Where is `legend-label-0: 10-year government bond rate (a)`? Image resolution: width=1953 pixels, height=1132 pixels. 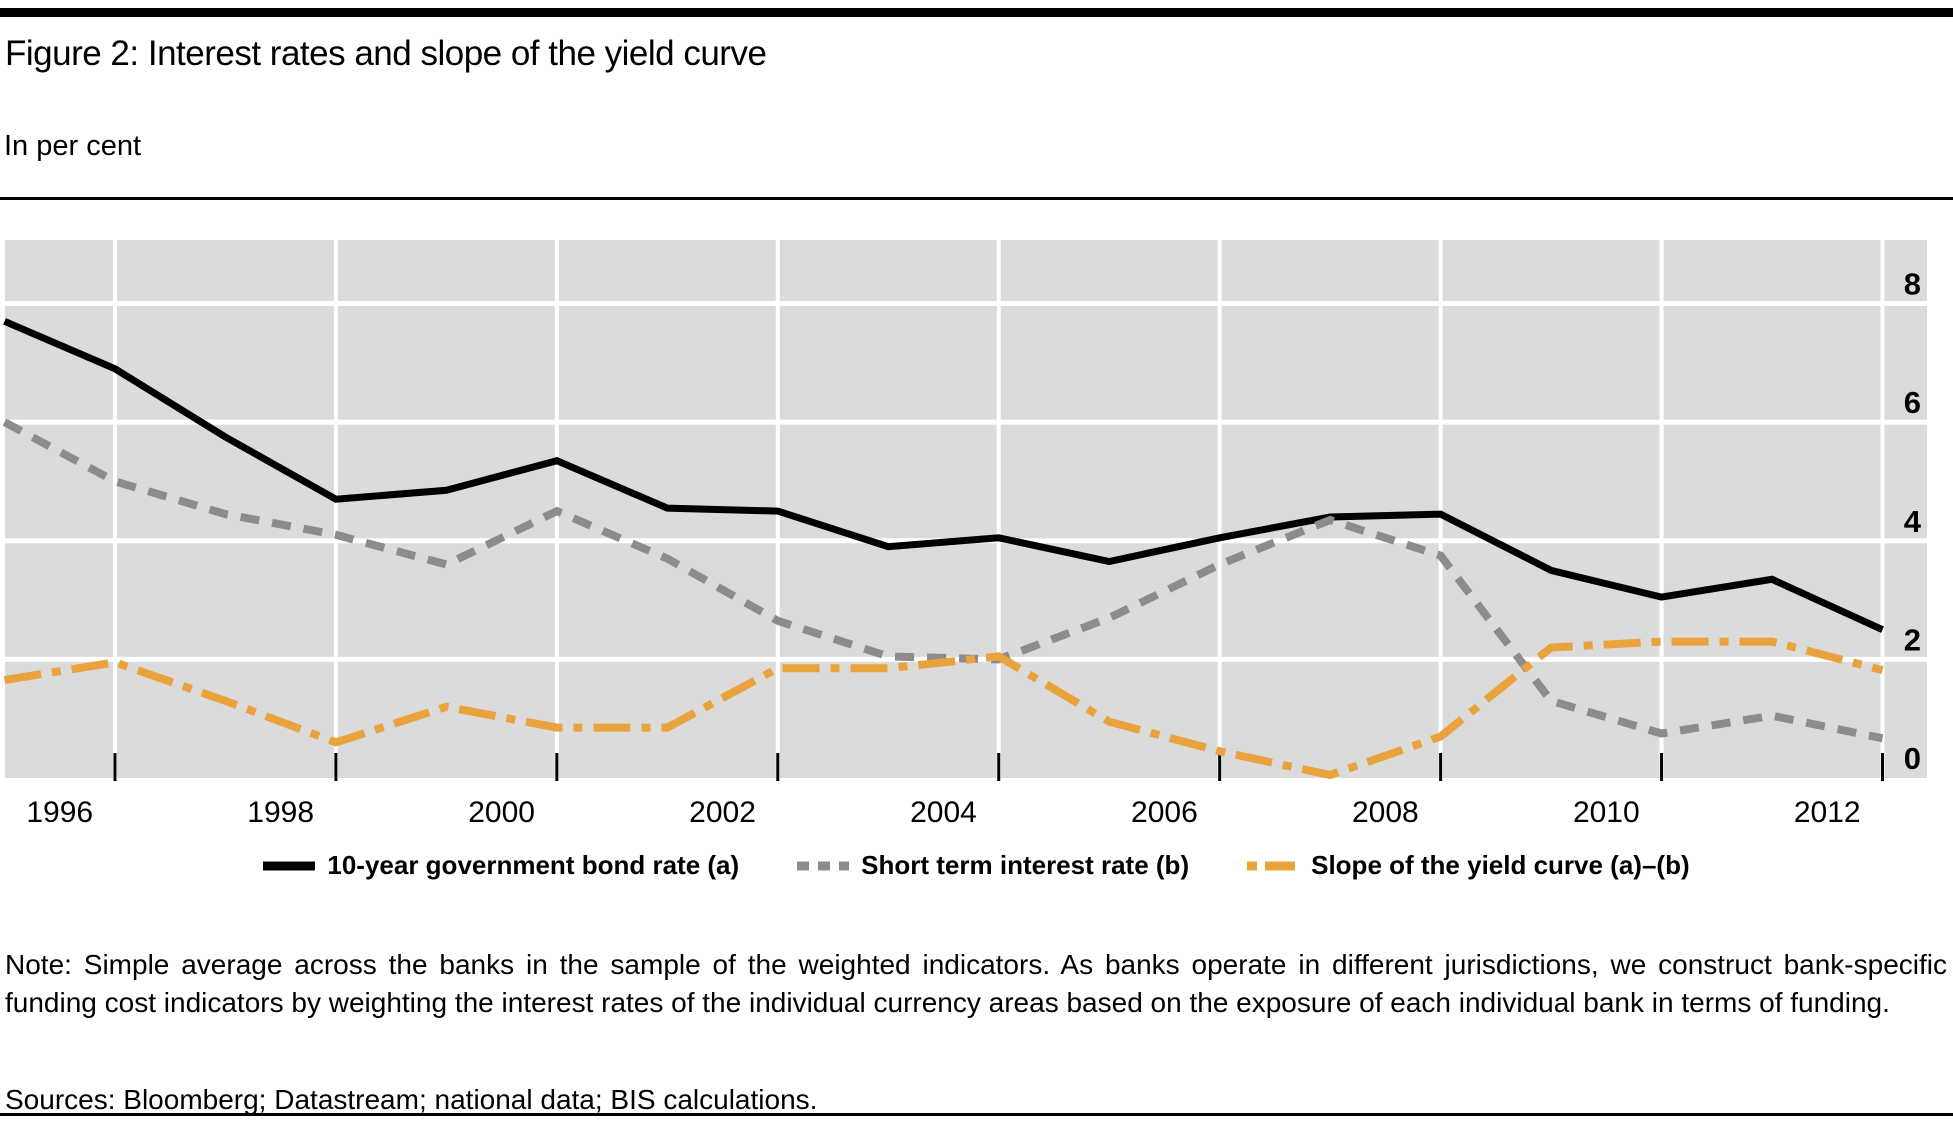 legend-label-0: 10-year government bond rate (a) is located at coordinates (533, 865).